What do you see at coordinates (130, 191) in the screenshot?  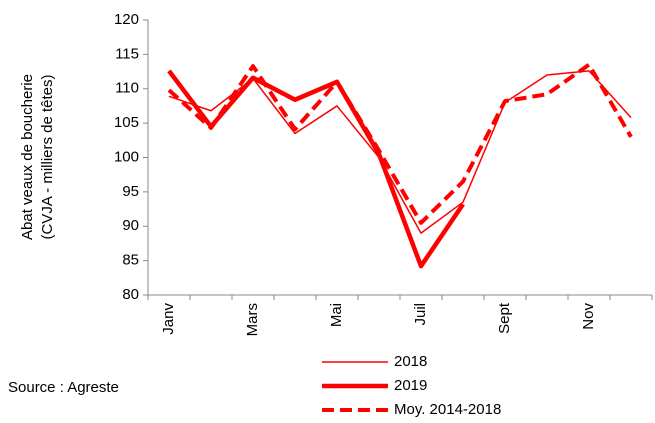 I see `y-tick-label: 95` at bounding box center [130, 191].